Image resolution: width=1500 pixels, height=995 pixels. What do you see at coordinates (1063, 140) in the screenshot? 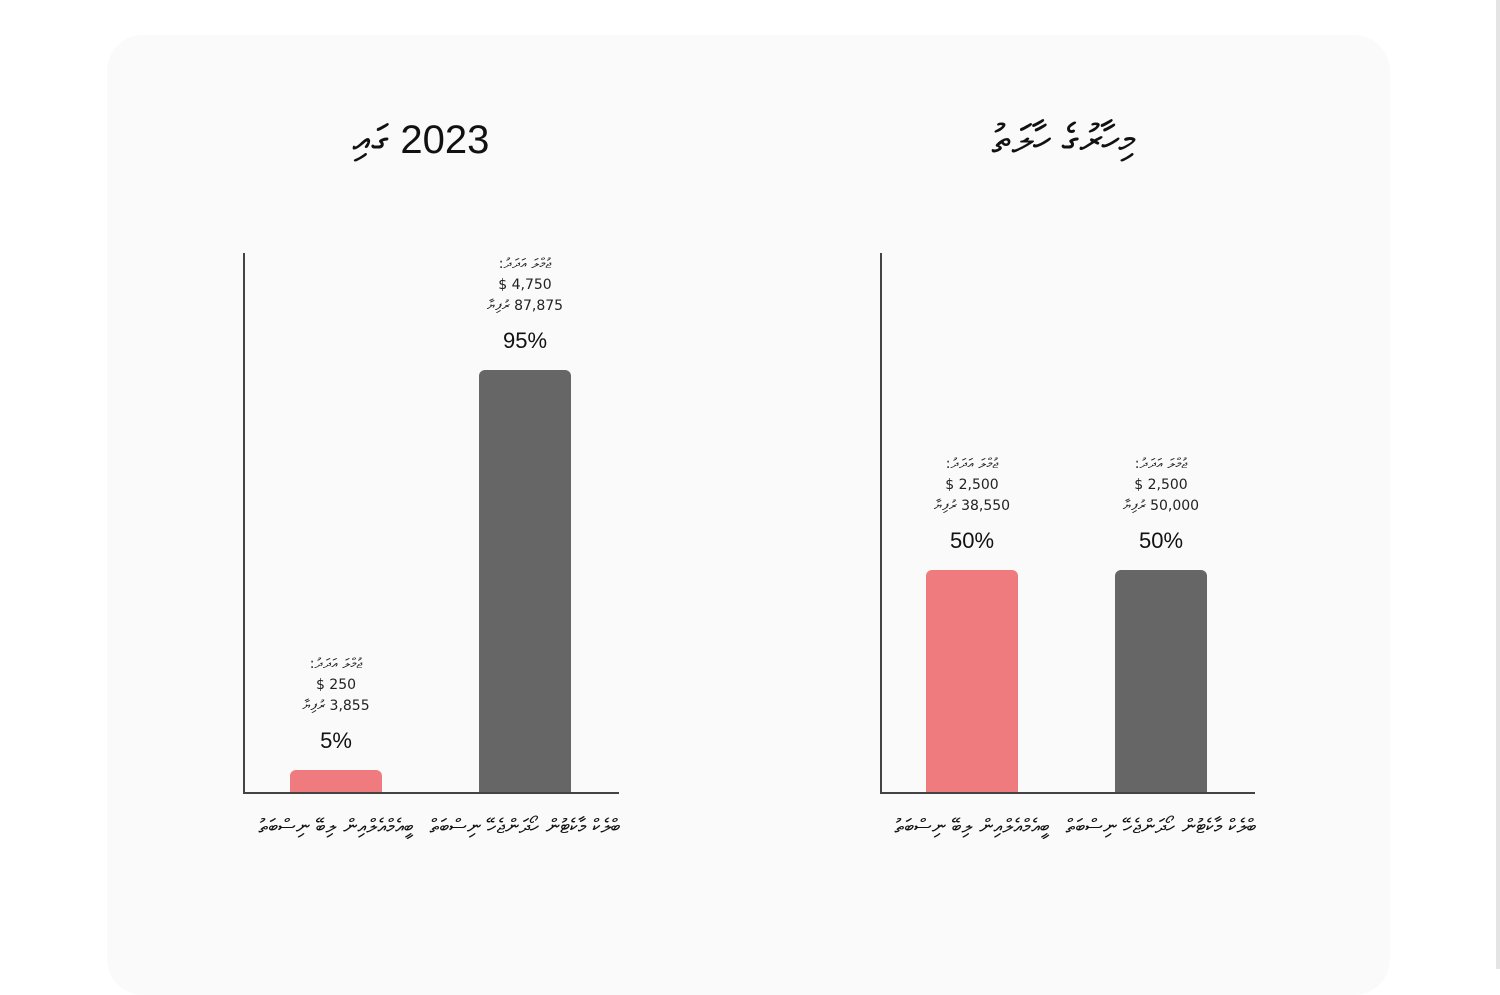
I see `chart-title: މިހާރުގެ ހާލަތު` at bounding box center [1063, 140].